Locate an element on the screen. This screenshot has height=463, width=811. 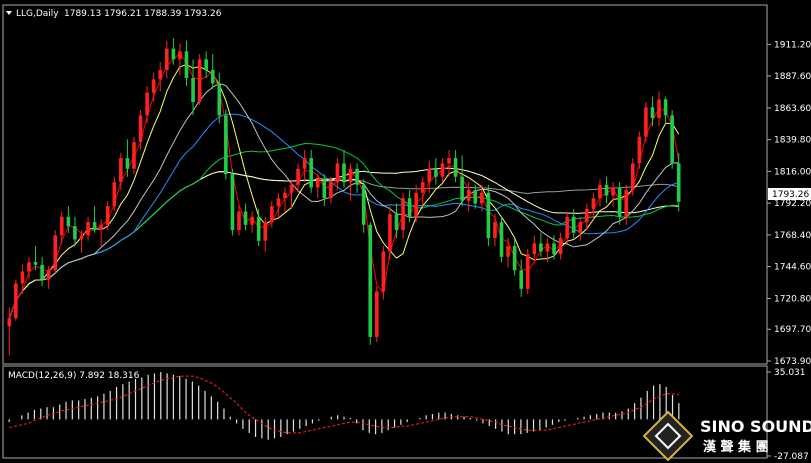
ohlc-header: 1789.13 1796.21 1788.39 1793.26 is located at coordinates (143, 14).